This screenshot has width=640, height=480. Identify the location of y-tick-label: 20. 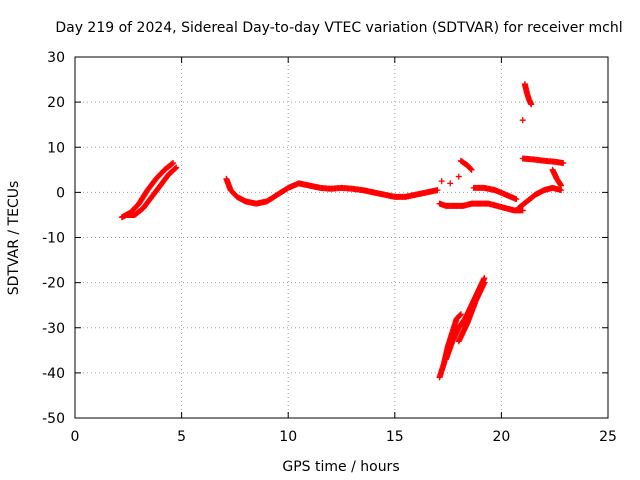
(56, 103).